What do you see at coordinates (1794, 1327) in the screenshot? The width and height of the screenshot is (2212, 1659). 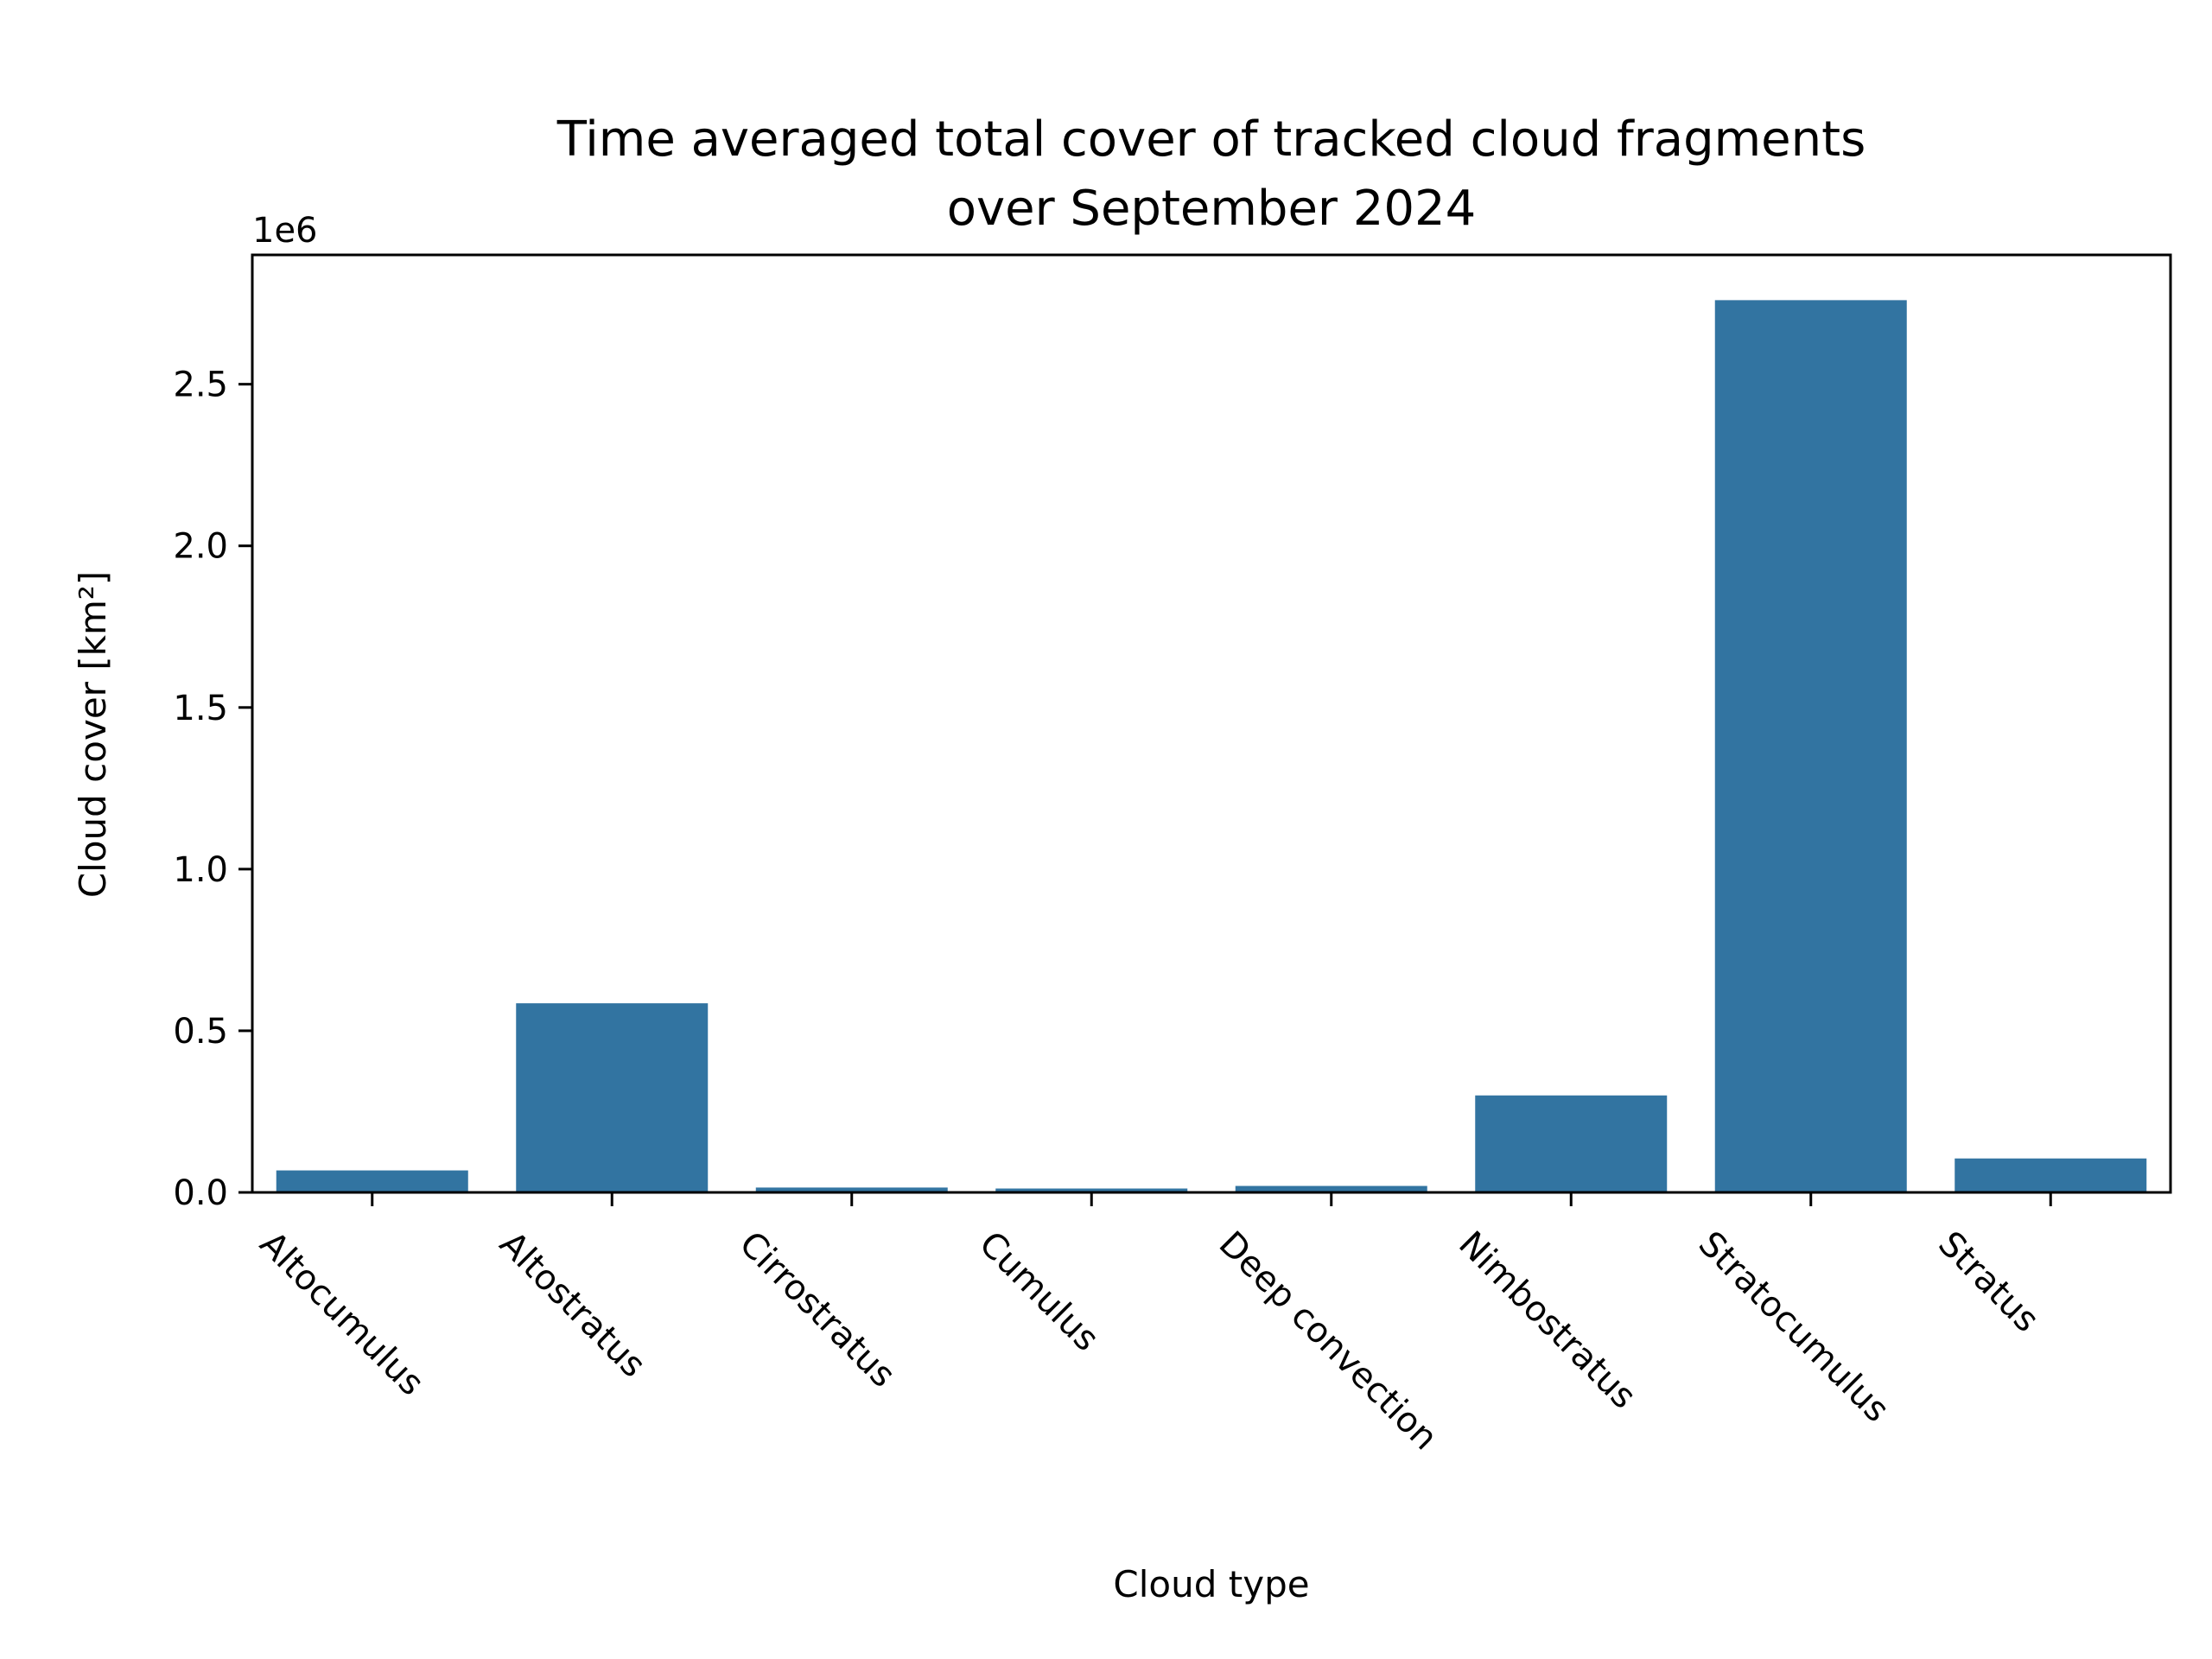 I see `x-tick-label: Stratocumulus` at bounding box center [1794, 1327].